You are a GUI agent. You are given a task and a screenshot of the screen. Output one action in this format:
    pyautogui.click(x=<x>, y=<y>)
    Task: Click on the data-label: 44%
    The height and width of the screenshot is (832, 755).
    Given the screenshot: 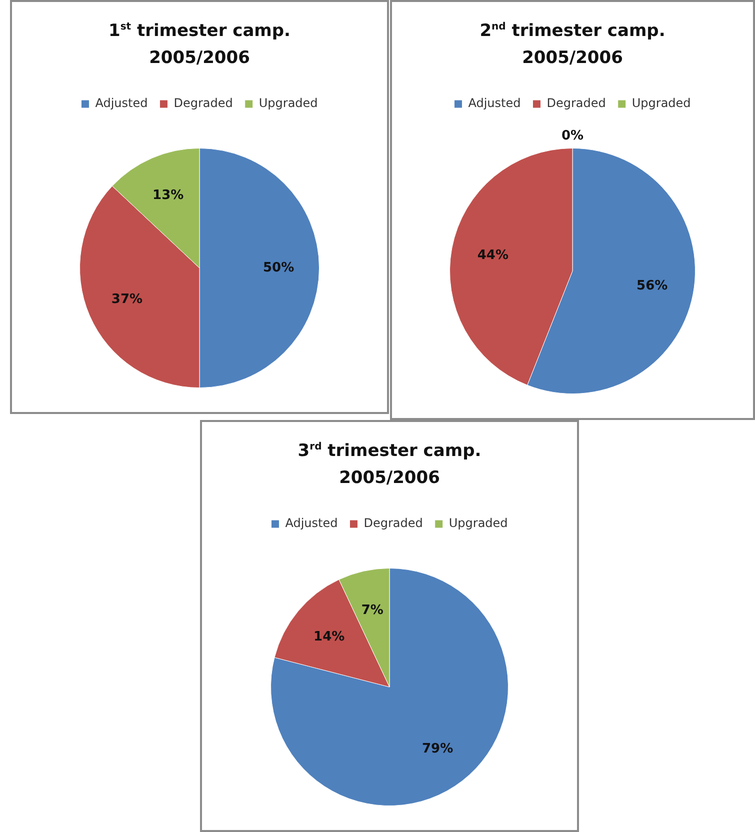 What is the action you would take?
    pyautogui.click(x=492, y=256)
    